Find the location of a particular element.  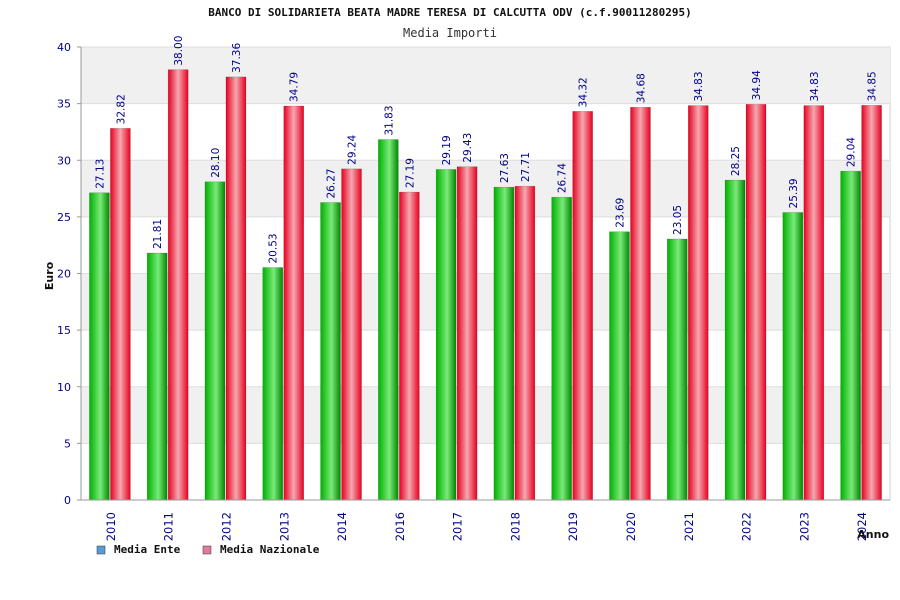

data-label: 21.81 is located at coordinates (158, 234).